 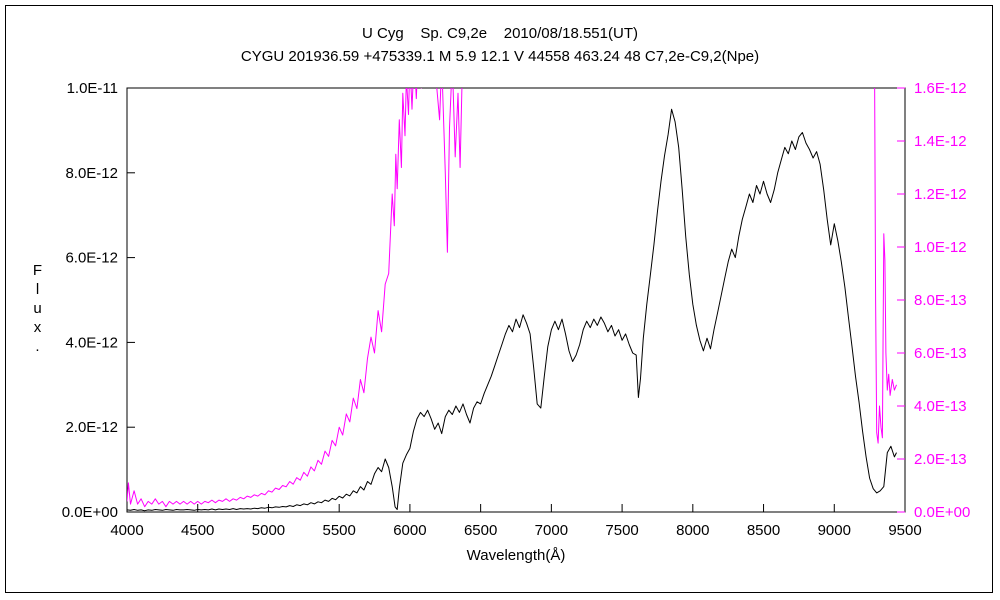 I want to click on y-left-tick-label: 2.0E-12, so click(x=91, y=427).